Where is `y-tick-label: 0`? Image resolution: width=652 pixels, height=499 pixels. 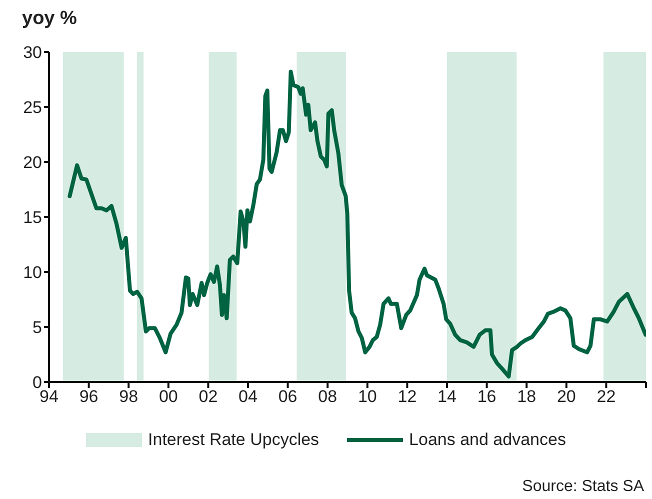 y-tick-label: 0 is located at coordinates (37, 382).